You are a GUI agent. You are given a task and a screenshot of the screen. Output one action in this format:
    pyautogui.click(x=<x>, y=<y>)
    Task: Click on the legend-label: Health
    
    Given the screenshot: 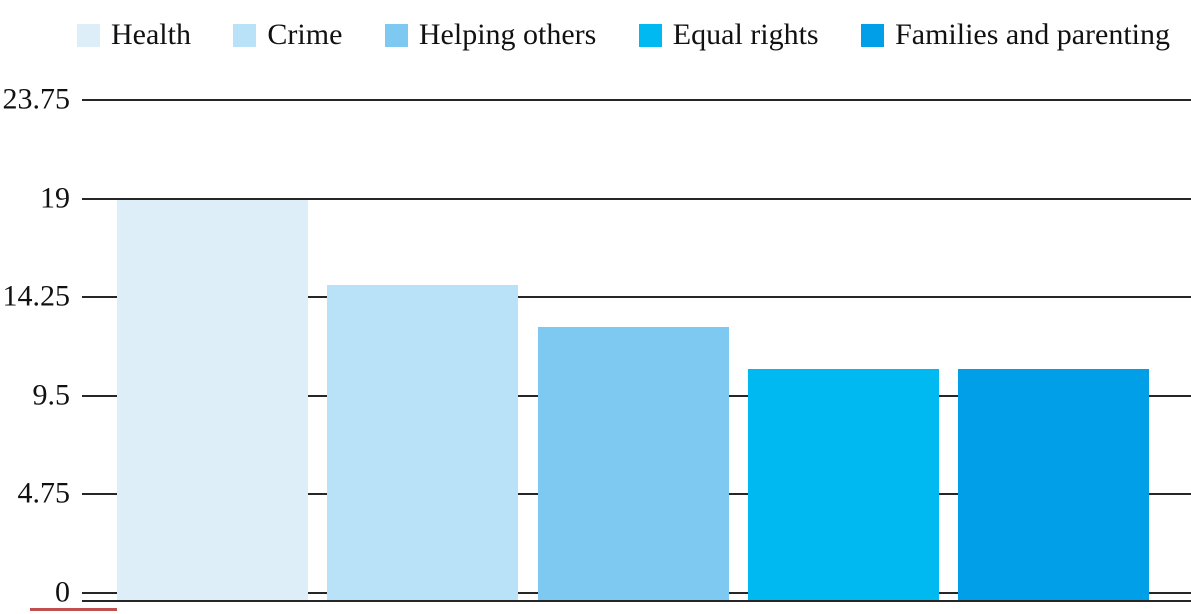 What is the action you would take?
    pyautogui.click(x=151, y=34)
    